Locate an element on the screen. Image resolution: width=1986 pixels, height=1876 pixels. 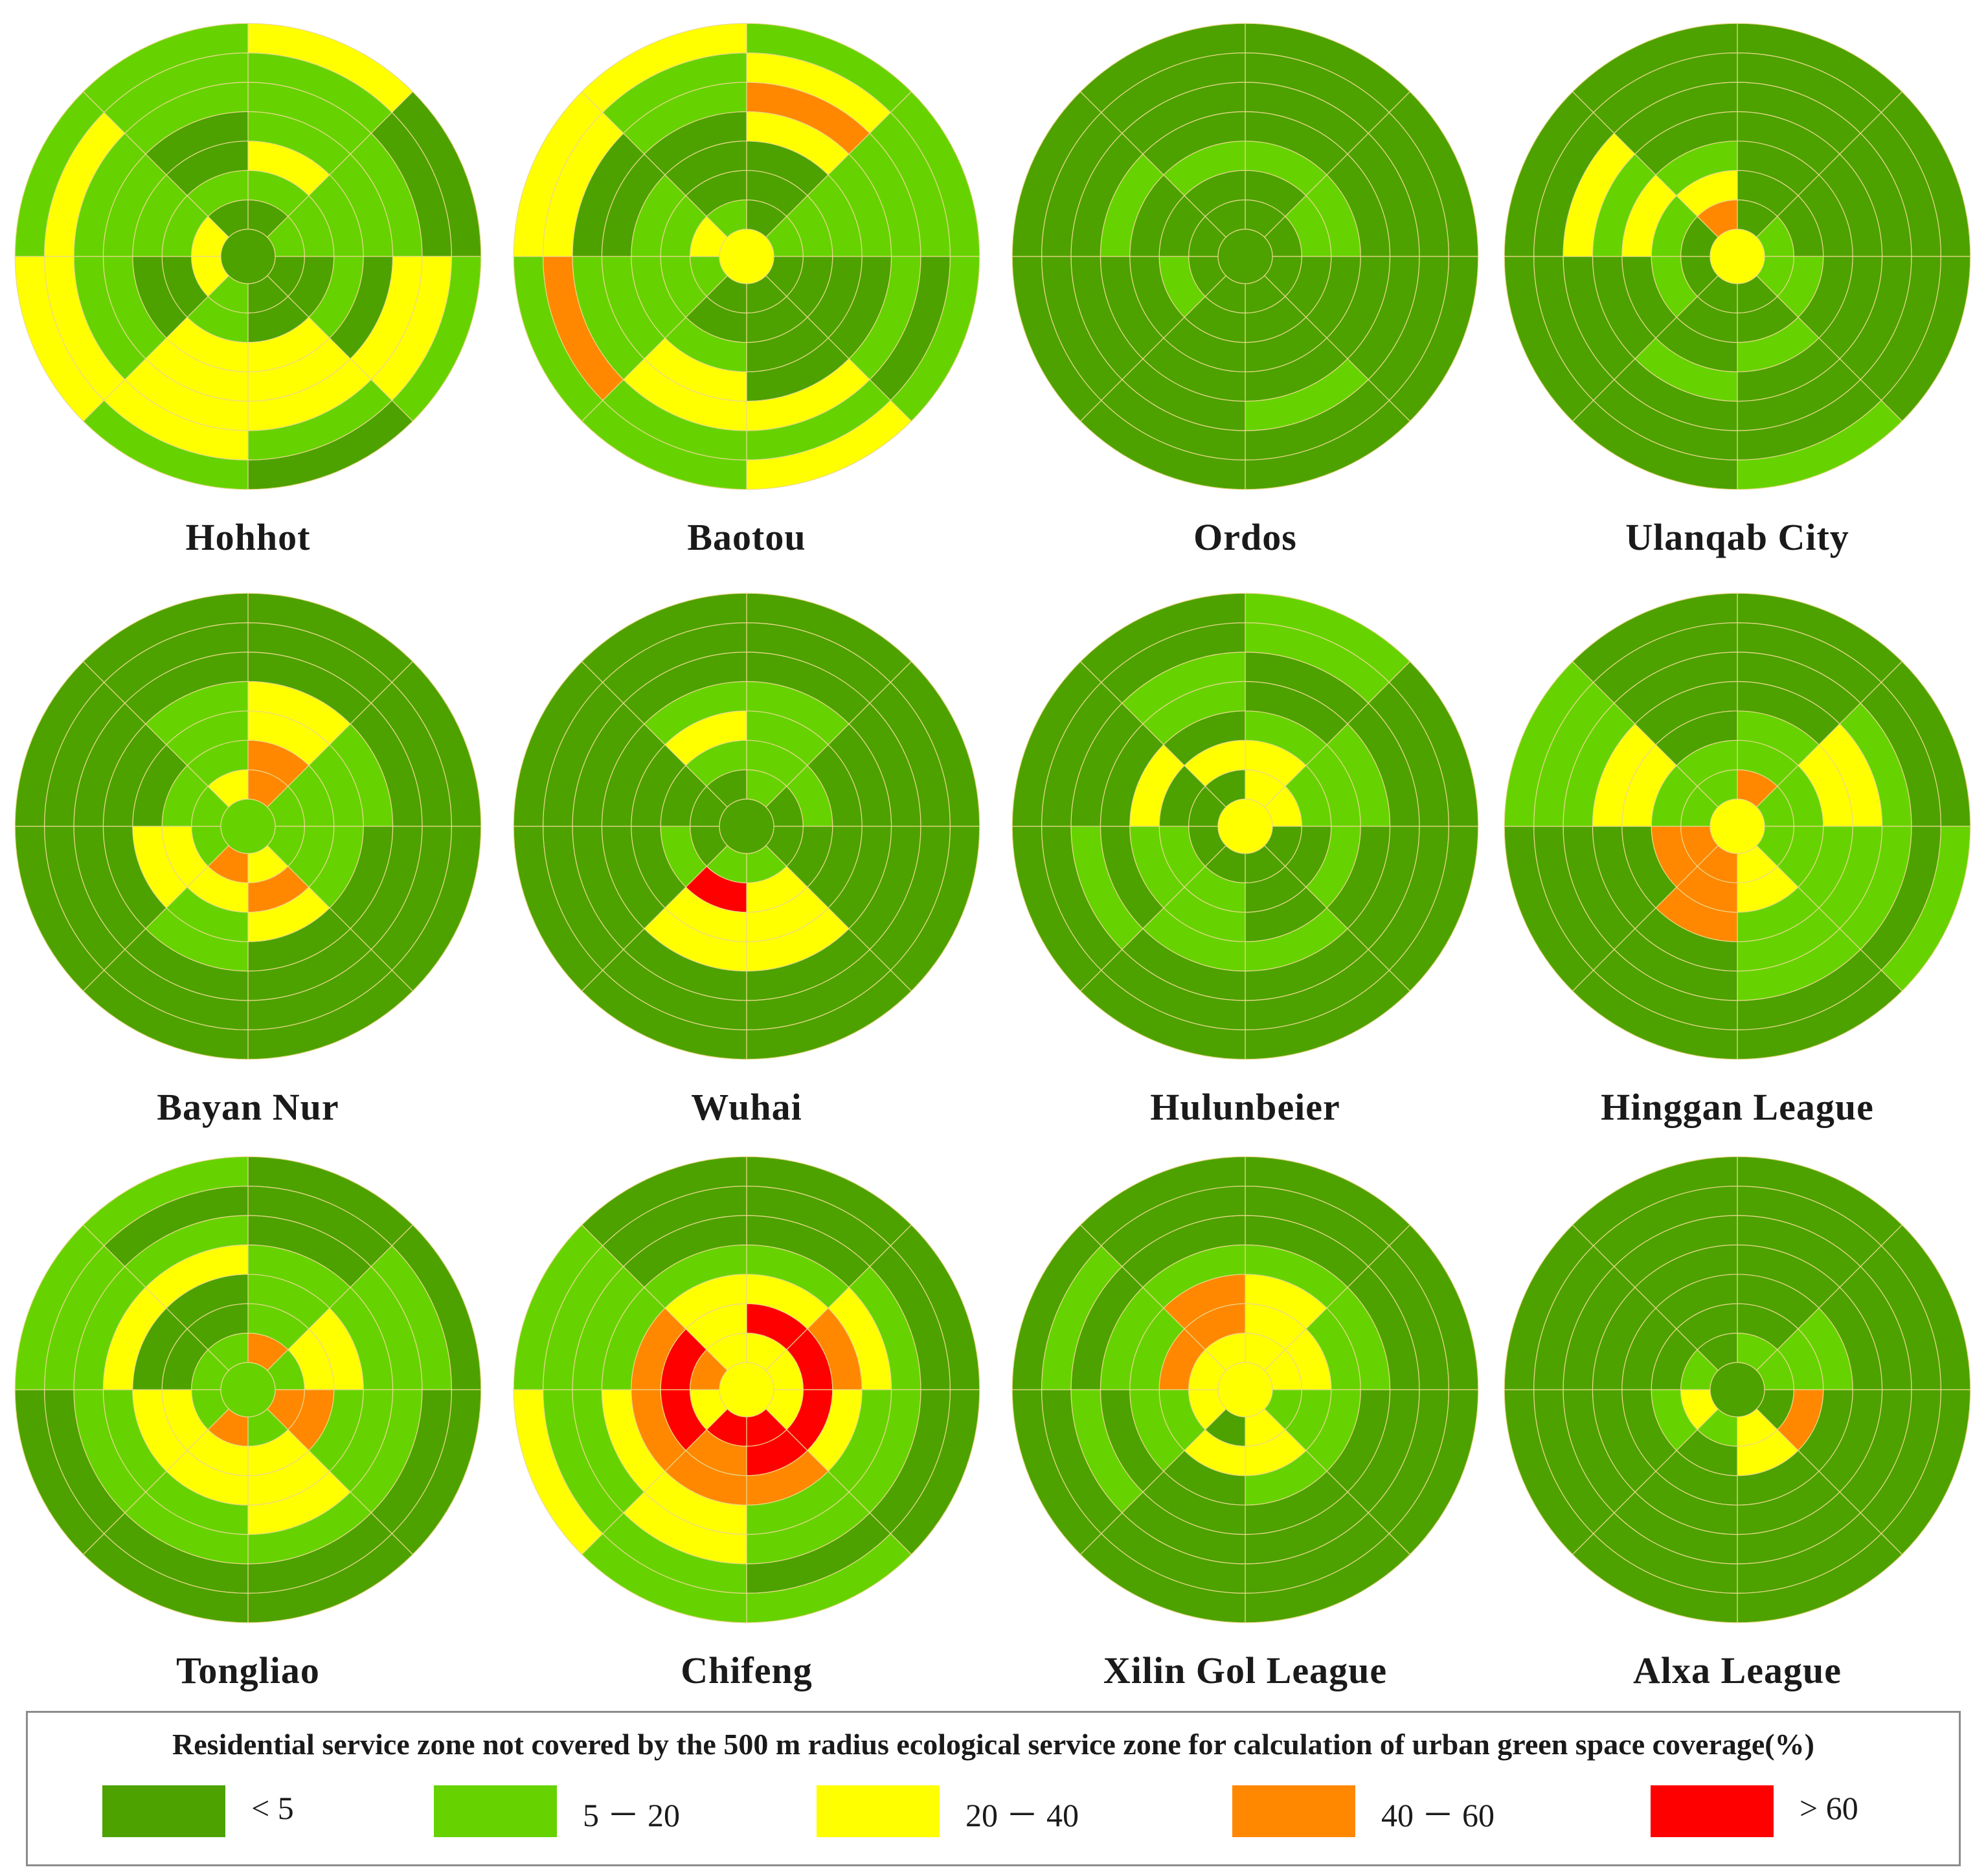
city-chart: Bayan Nur is located at coordinates (248, 878).